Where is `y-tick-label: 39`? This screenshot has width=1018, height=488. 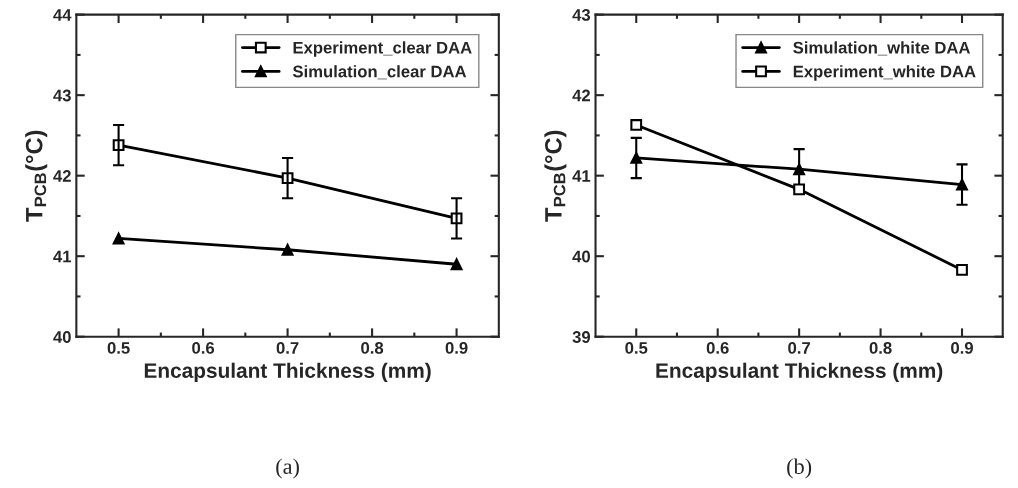
y-tick-label: 39 is located at coordinates (581, 337).